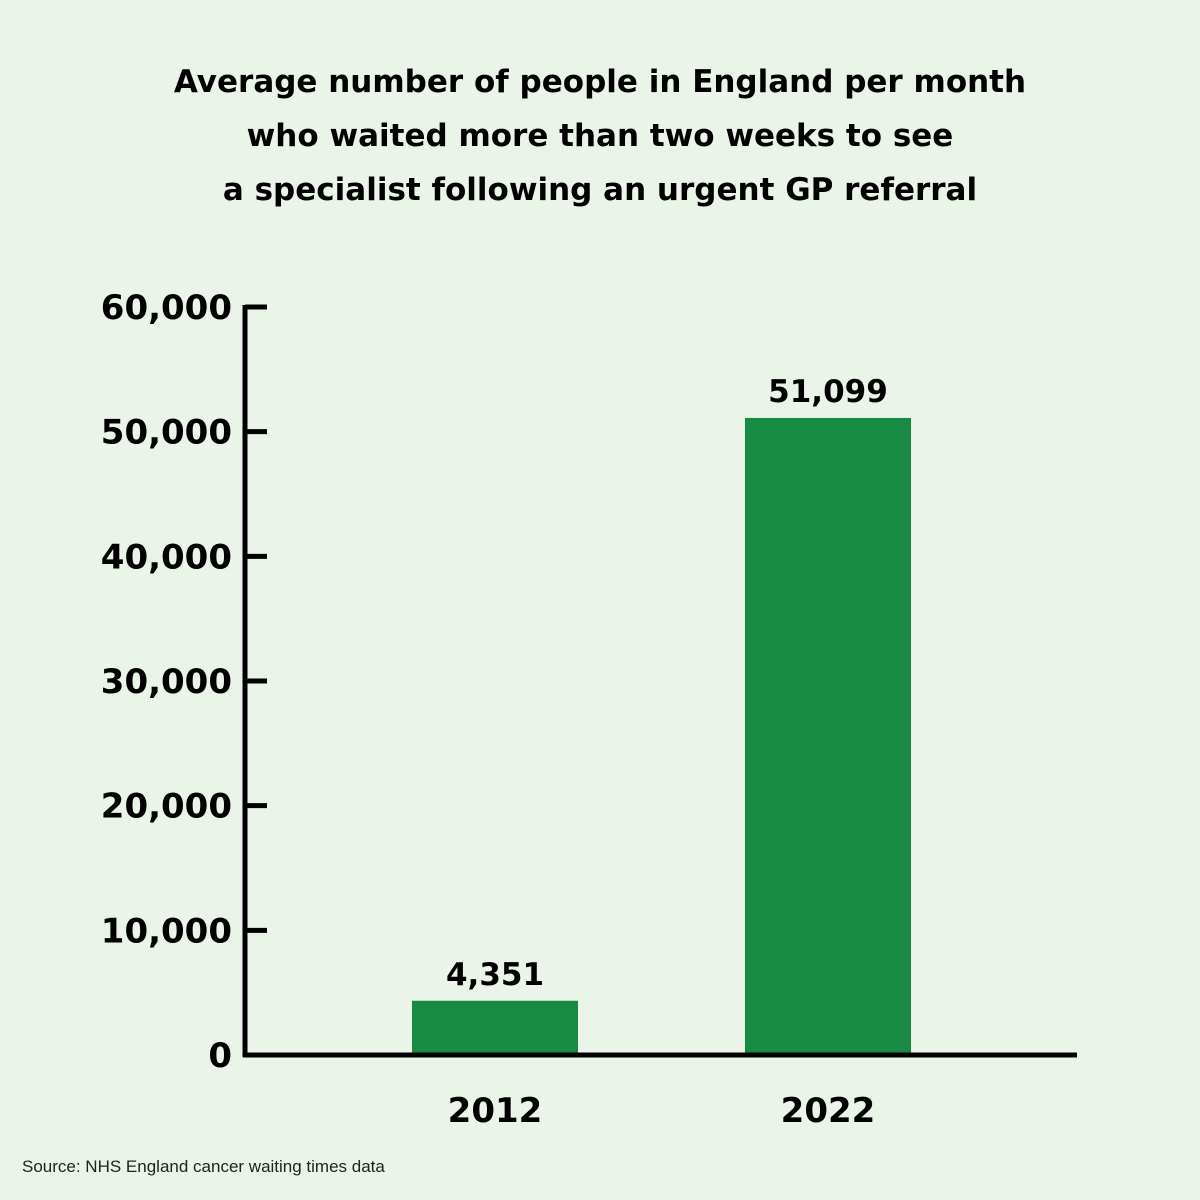 The width and height of the screenshot is (1200, 1200). I want to click on x-tick-label-2012: 2012, so click(495, 1111).